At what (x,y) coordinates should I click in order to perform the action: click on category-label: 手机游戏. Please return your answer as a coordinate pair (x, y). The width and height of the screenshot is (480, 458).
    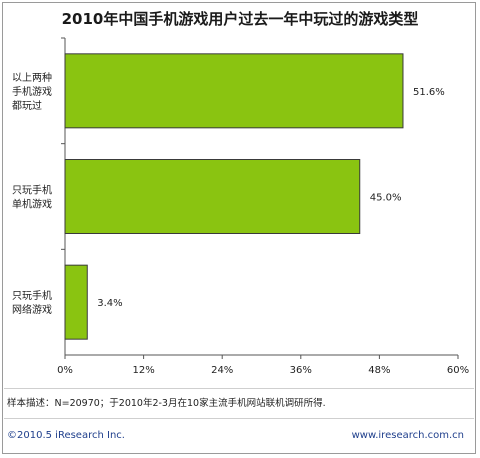
    Looking at the image, I should click on (32, 91).